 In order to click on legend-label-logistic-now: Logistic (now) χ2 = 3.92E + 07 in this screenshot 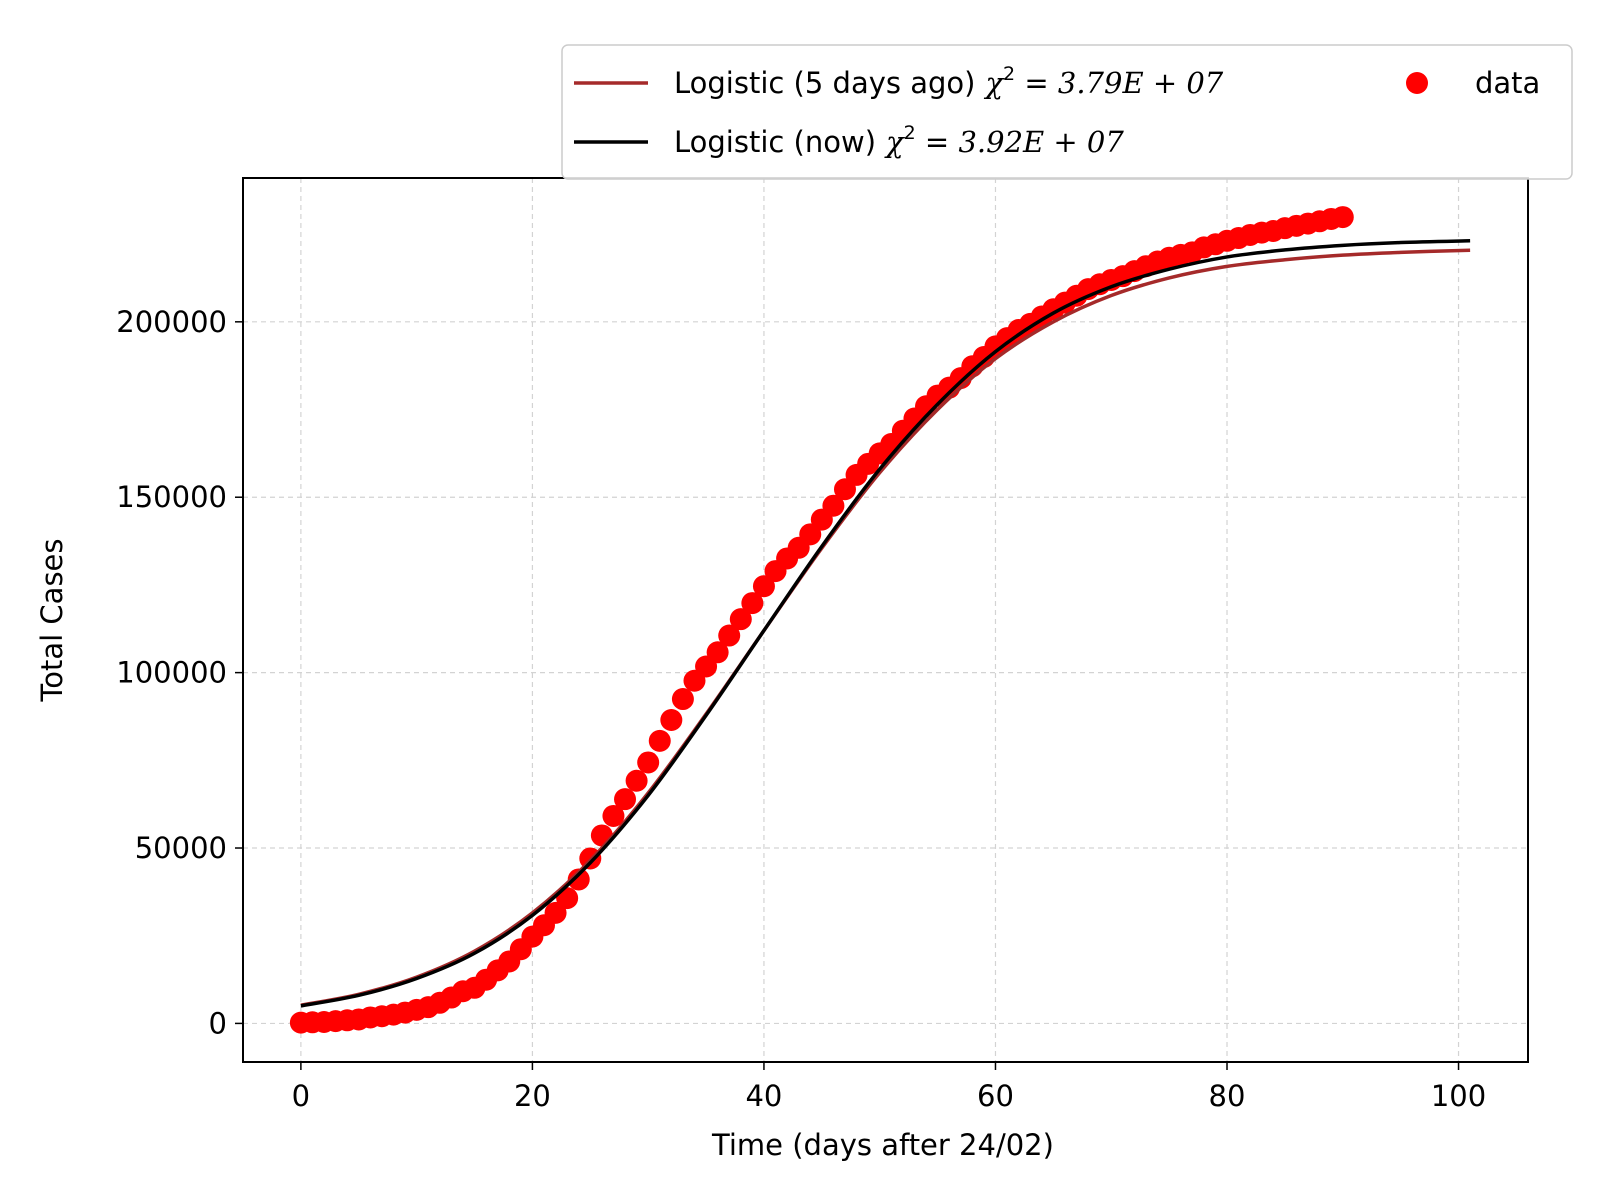, I will do `click(899, 140)`.